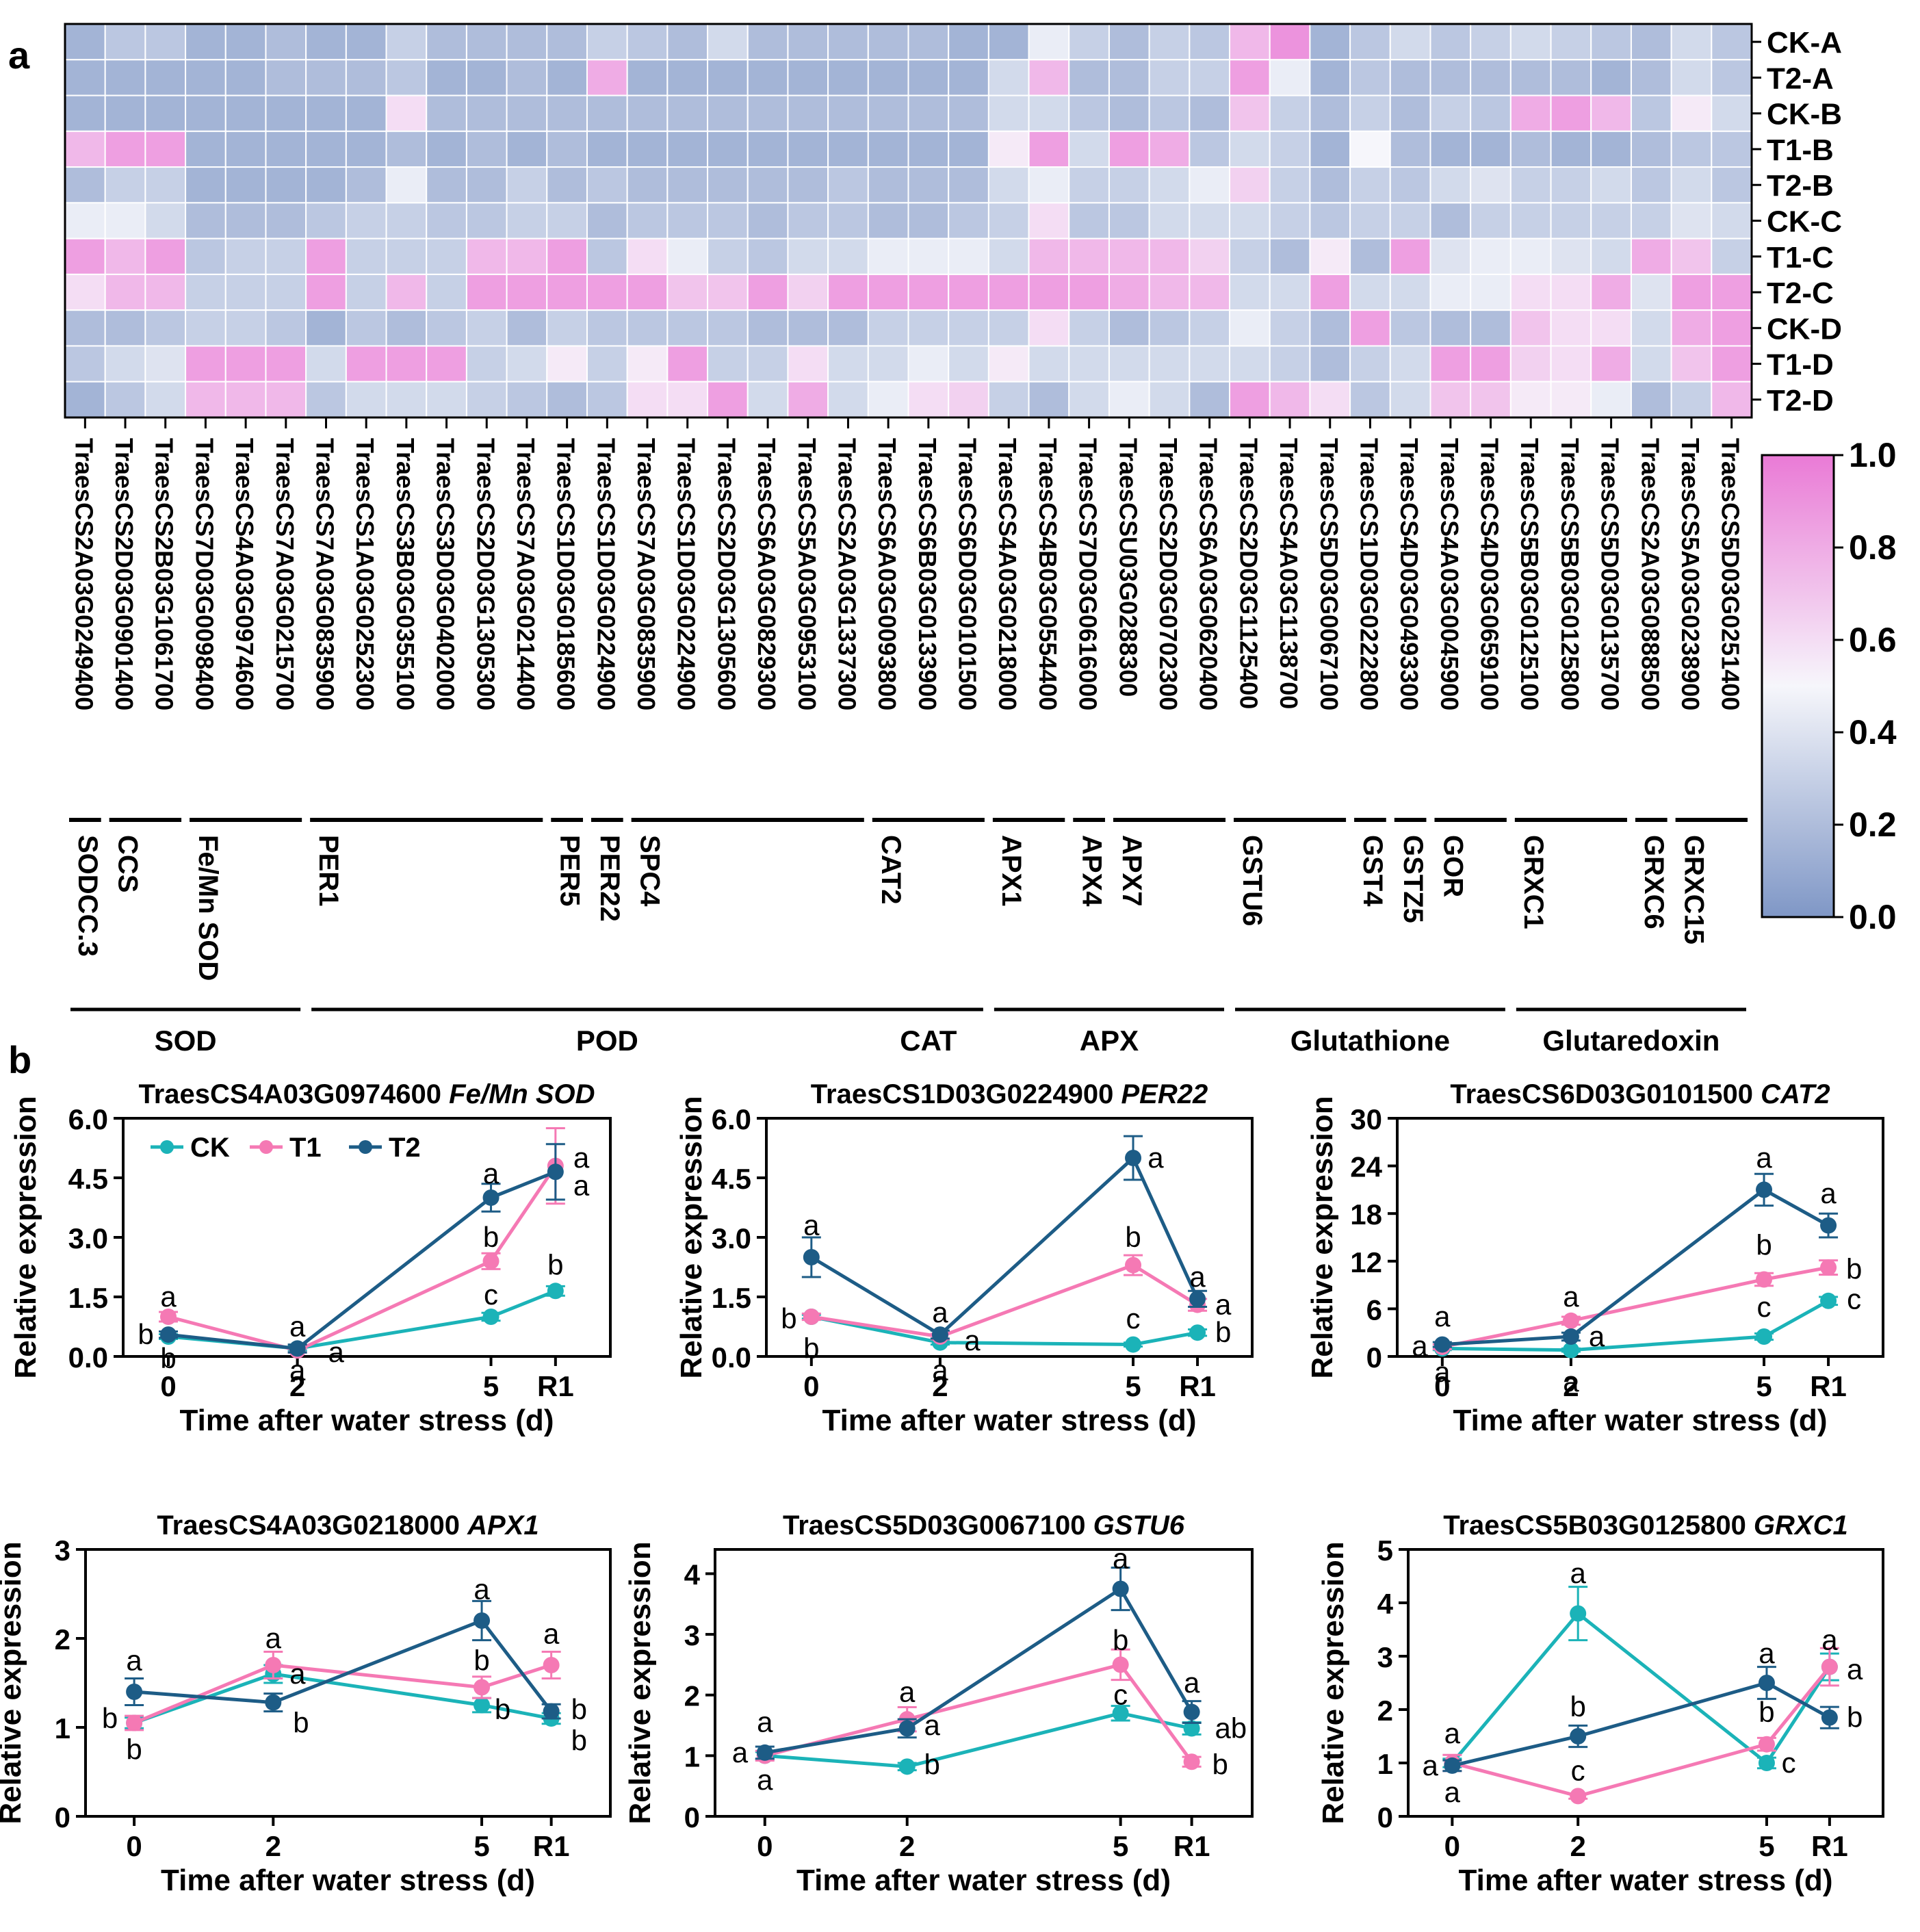  What do you see at coordinates (606, 574) in the screenshot?
I see `gene-label: TraesCS1D03G0224900` at bounding box center [606, 574].